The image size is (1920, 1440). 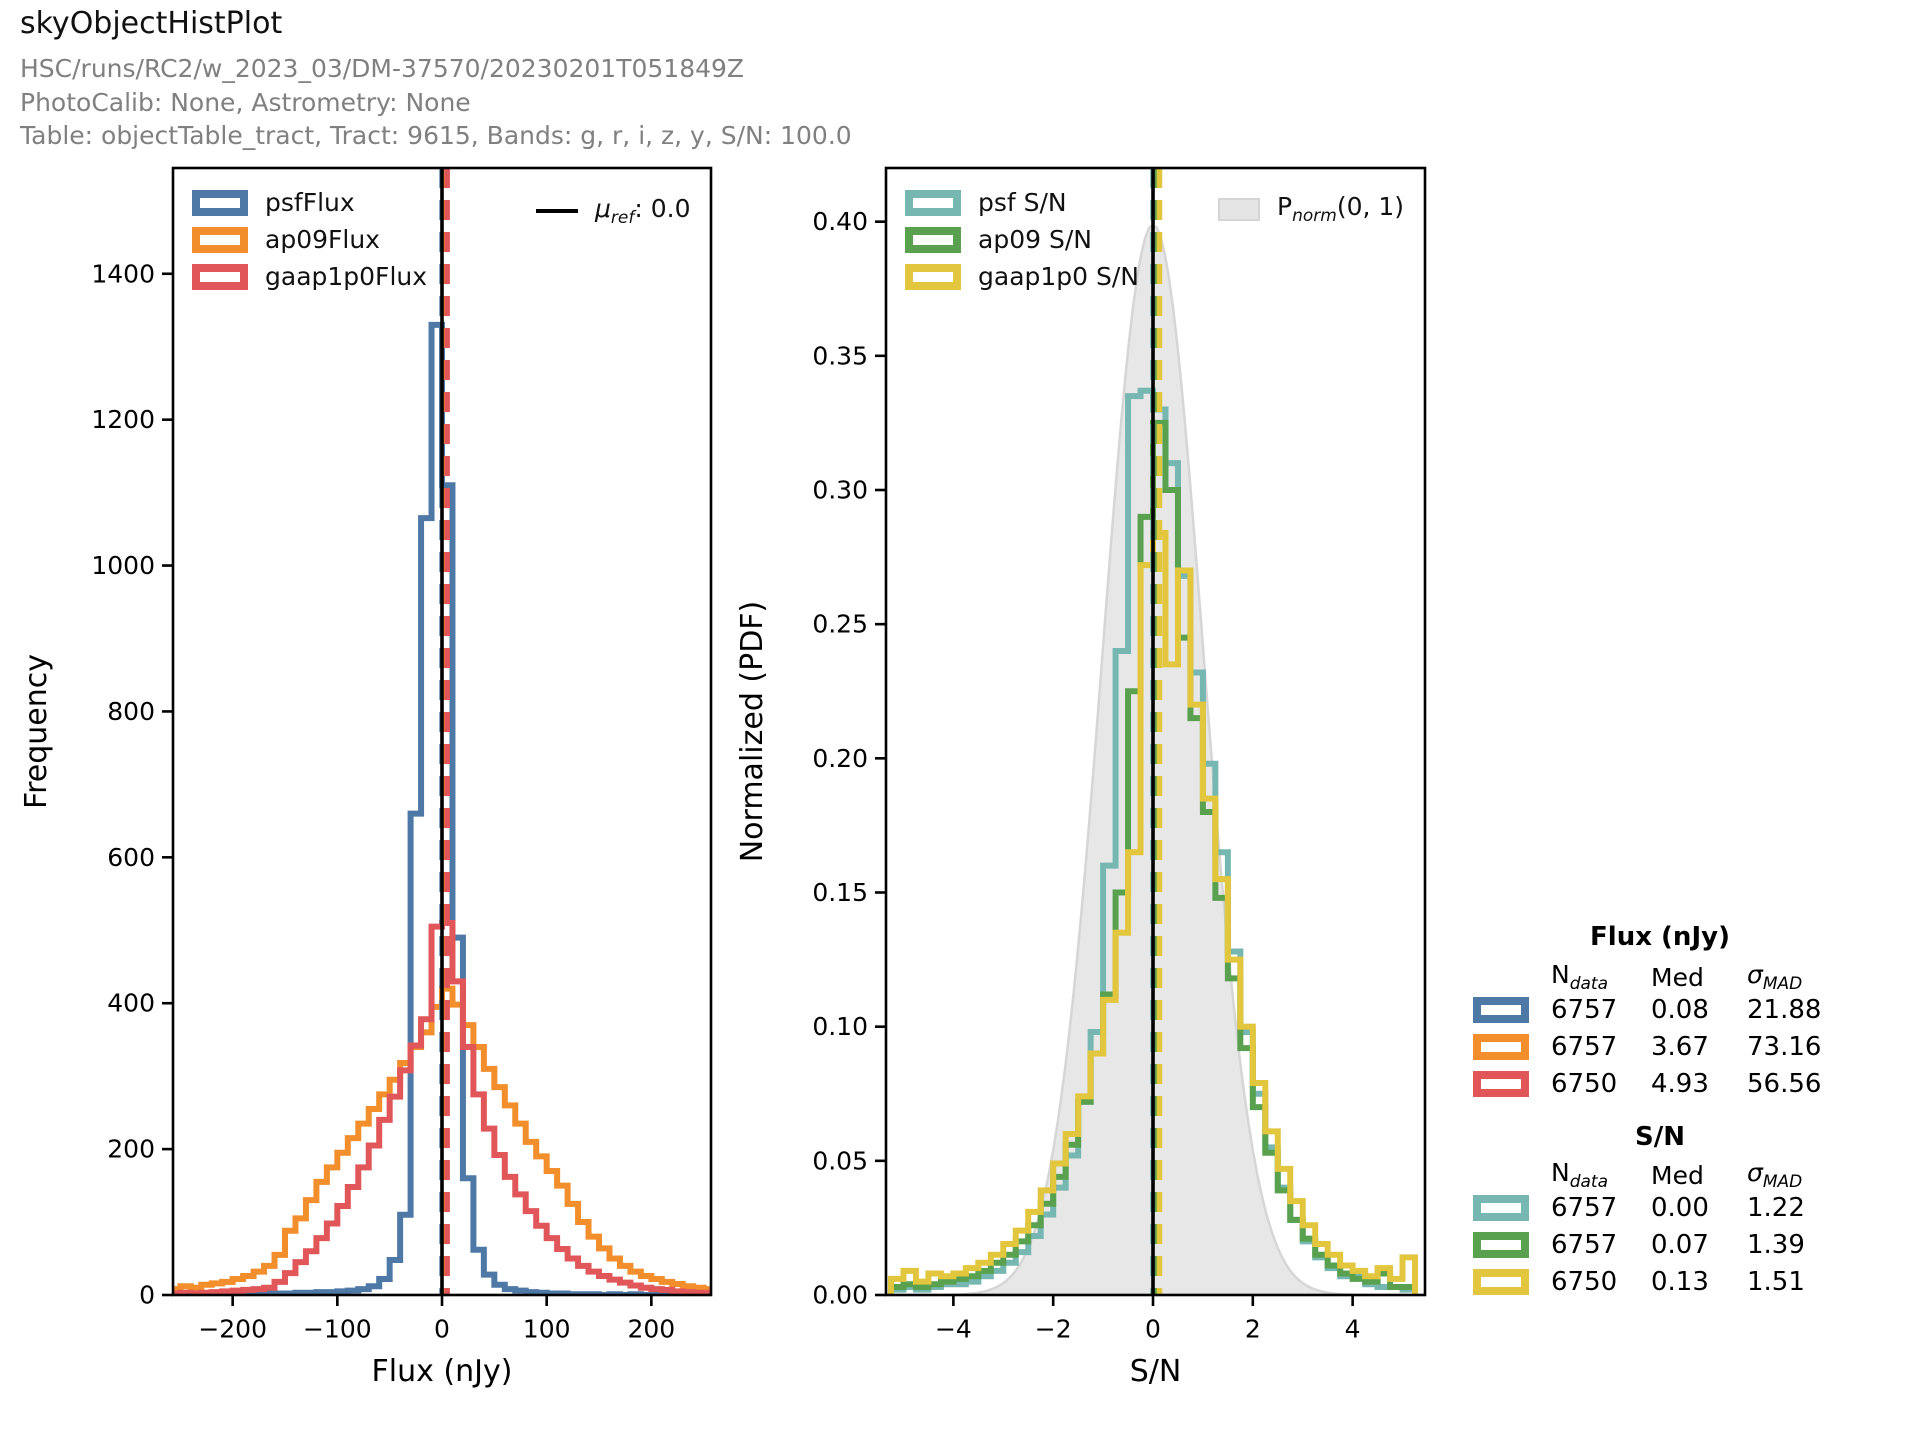 What do you see at coordinates (1680, 1010) in the screenshot?
I see `stat-median: 0.08` at bounding box center [1680, 1010].